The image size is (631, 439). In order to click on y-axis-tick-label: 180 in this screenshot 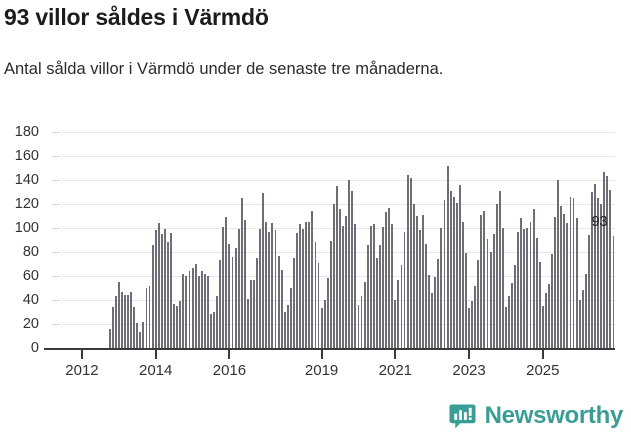, I will do `click(26, 132)`.